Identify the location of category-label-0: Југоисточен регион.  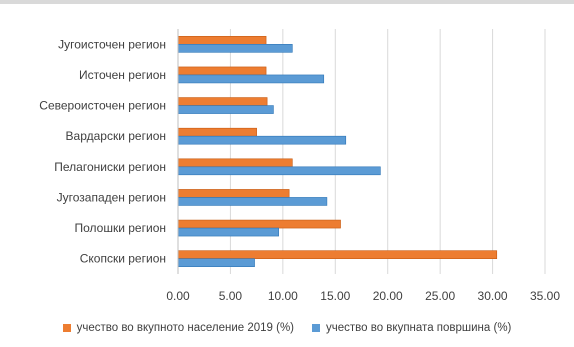
(112, 44).